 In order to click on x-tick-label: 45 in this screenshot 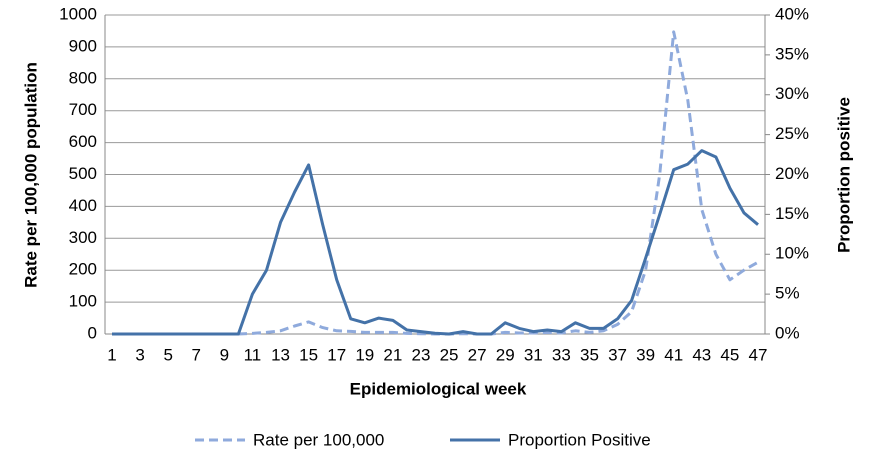, I will do `click(729, 354)`.